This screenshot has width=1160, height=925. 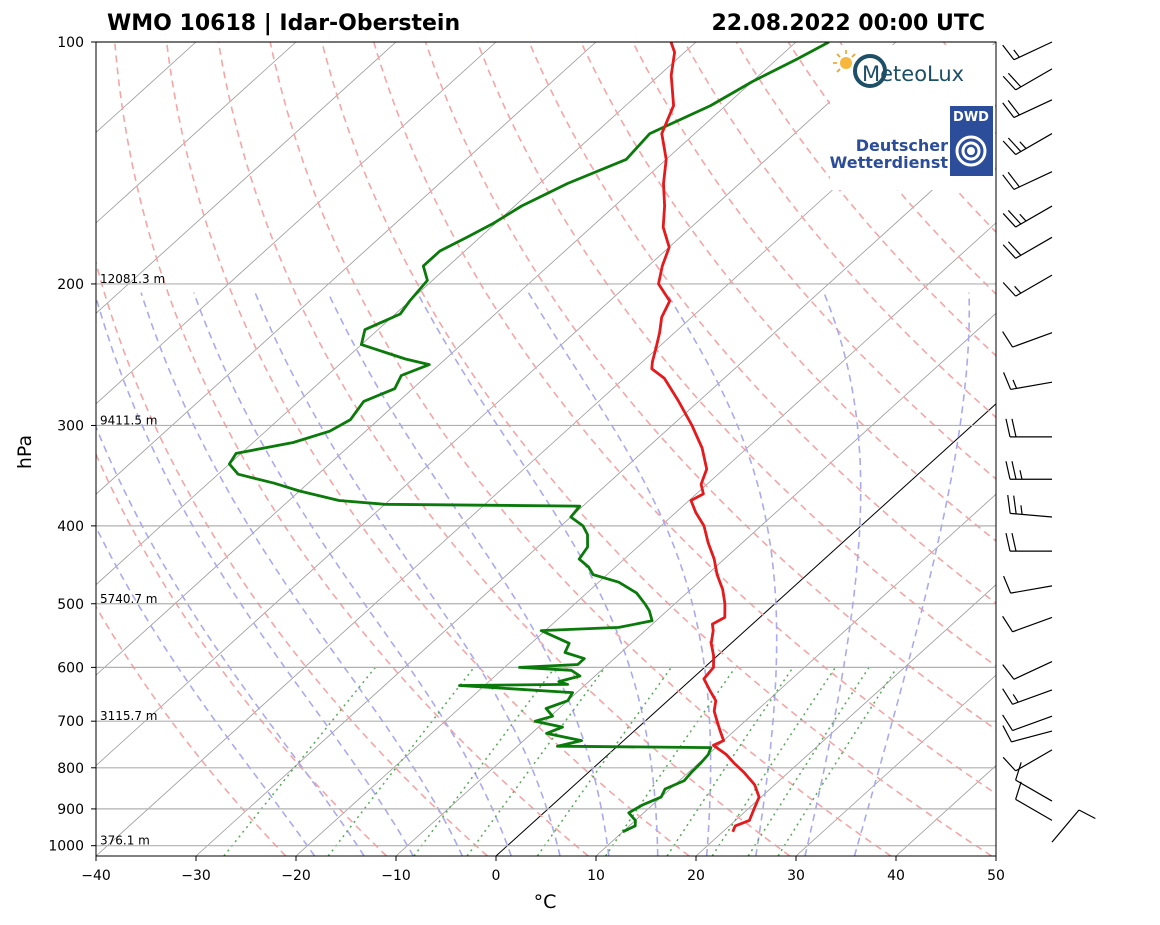 What do you see at coordinates (70, 527) in the screenshot?
I see `y-tick-label: 400` at bounding box center [70, 527].